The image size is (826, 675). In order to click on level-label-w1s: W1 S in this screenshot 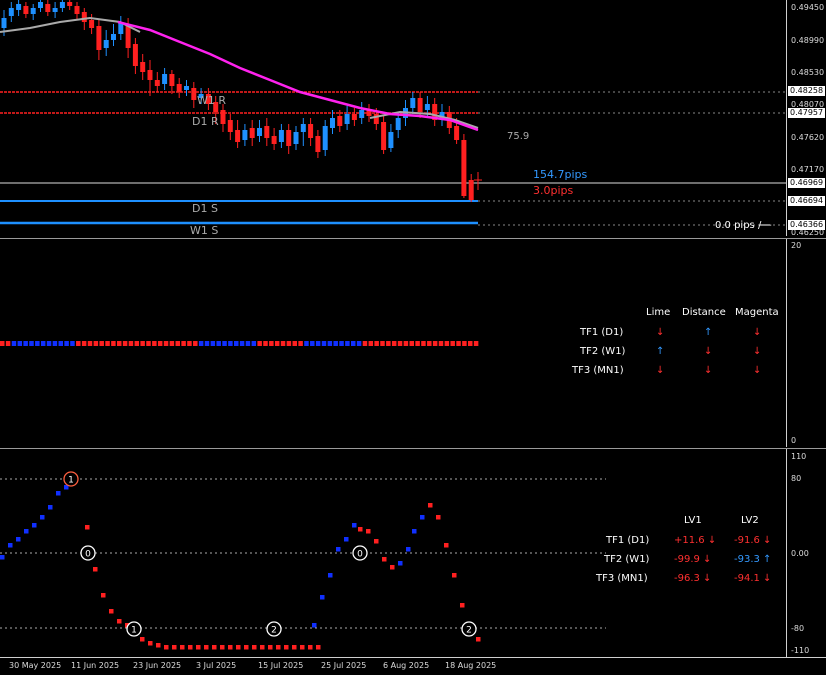, I will do `click(204, 230)`.